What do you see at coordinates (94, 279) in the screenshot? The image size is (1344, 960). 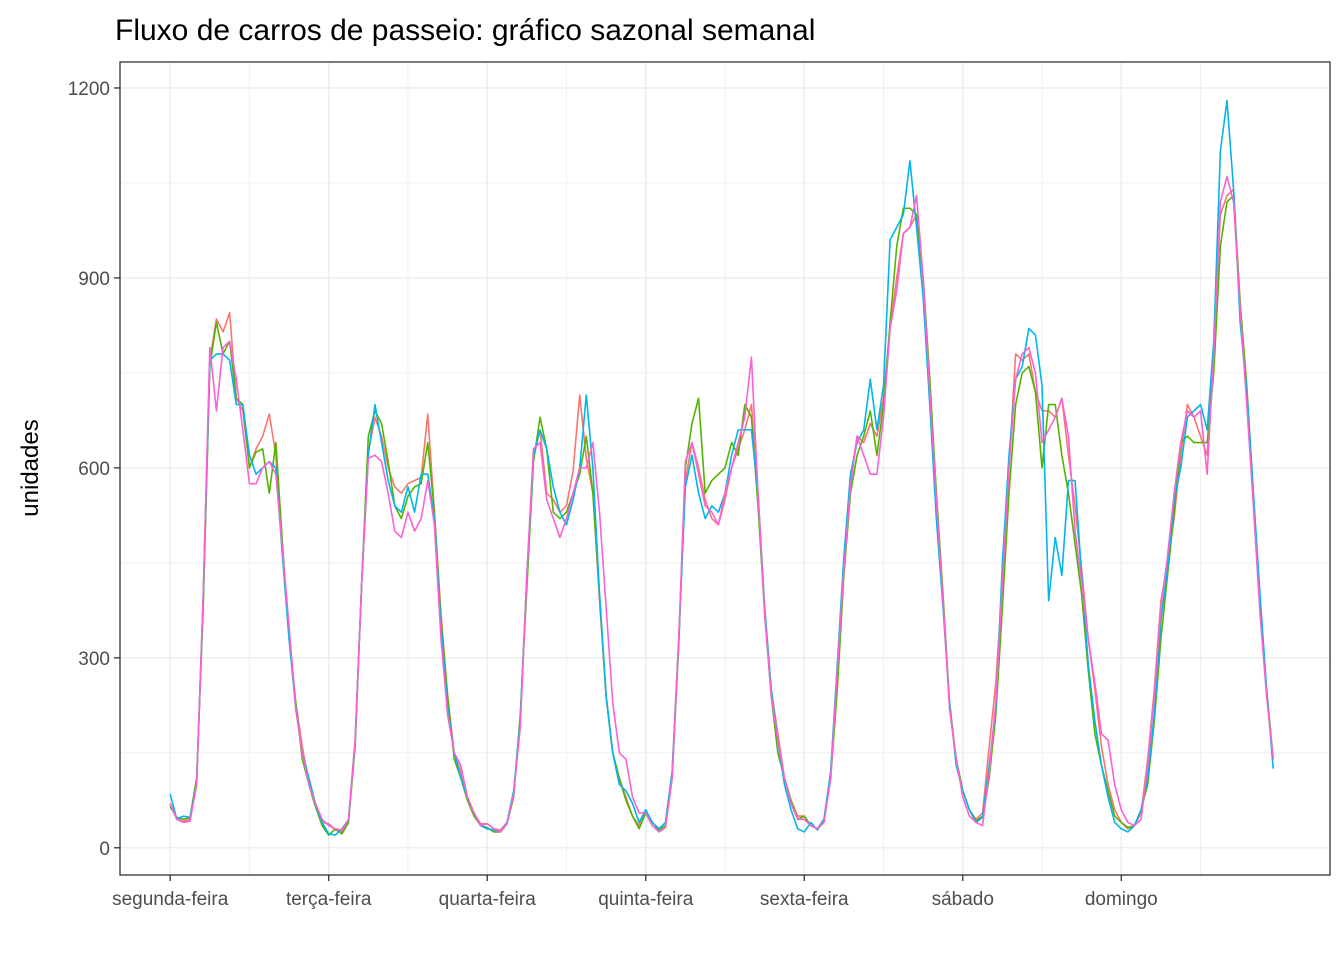 I see `y-tick-label: 900` at bounding box center [94, 279].